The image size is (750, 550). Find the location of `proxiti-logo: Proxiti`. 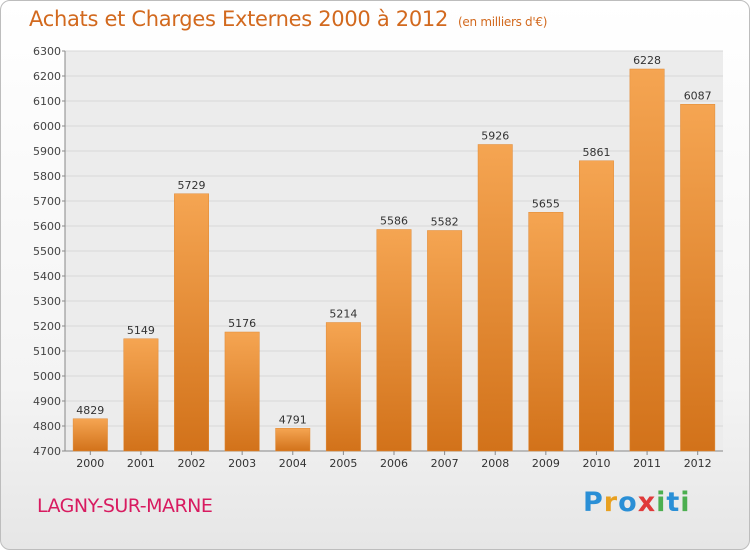

proxiti-logo: Proxiti is located at coordinates (637, 502).